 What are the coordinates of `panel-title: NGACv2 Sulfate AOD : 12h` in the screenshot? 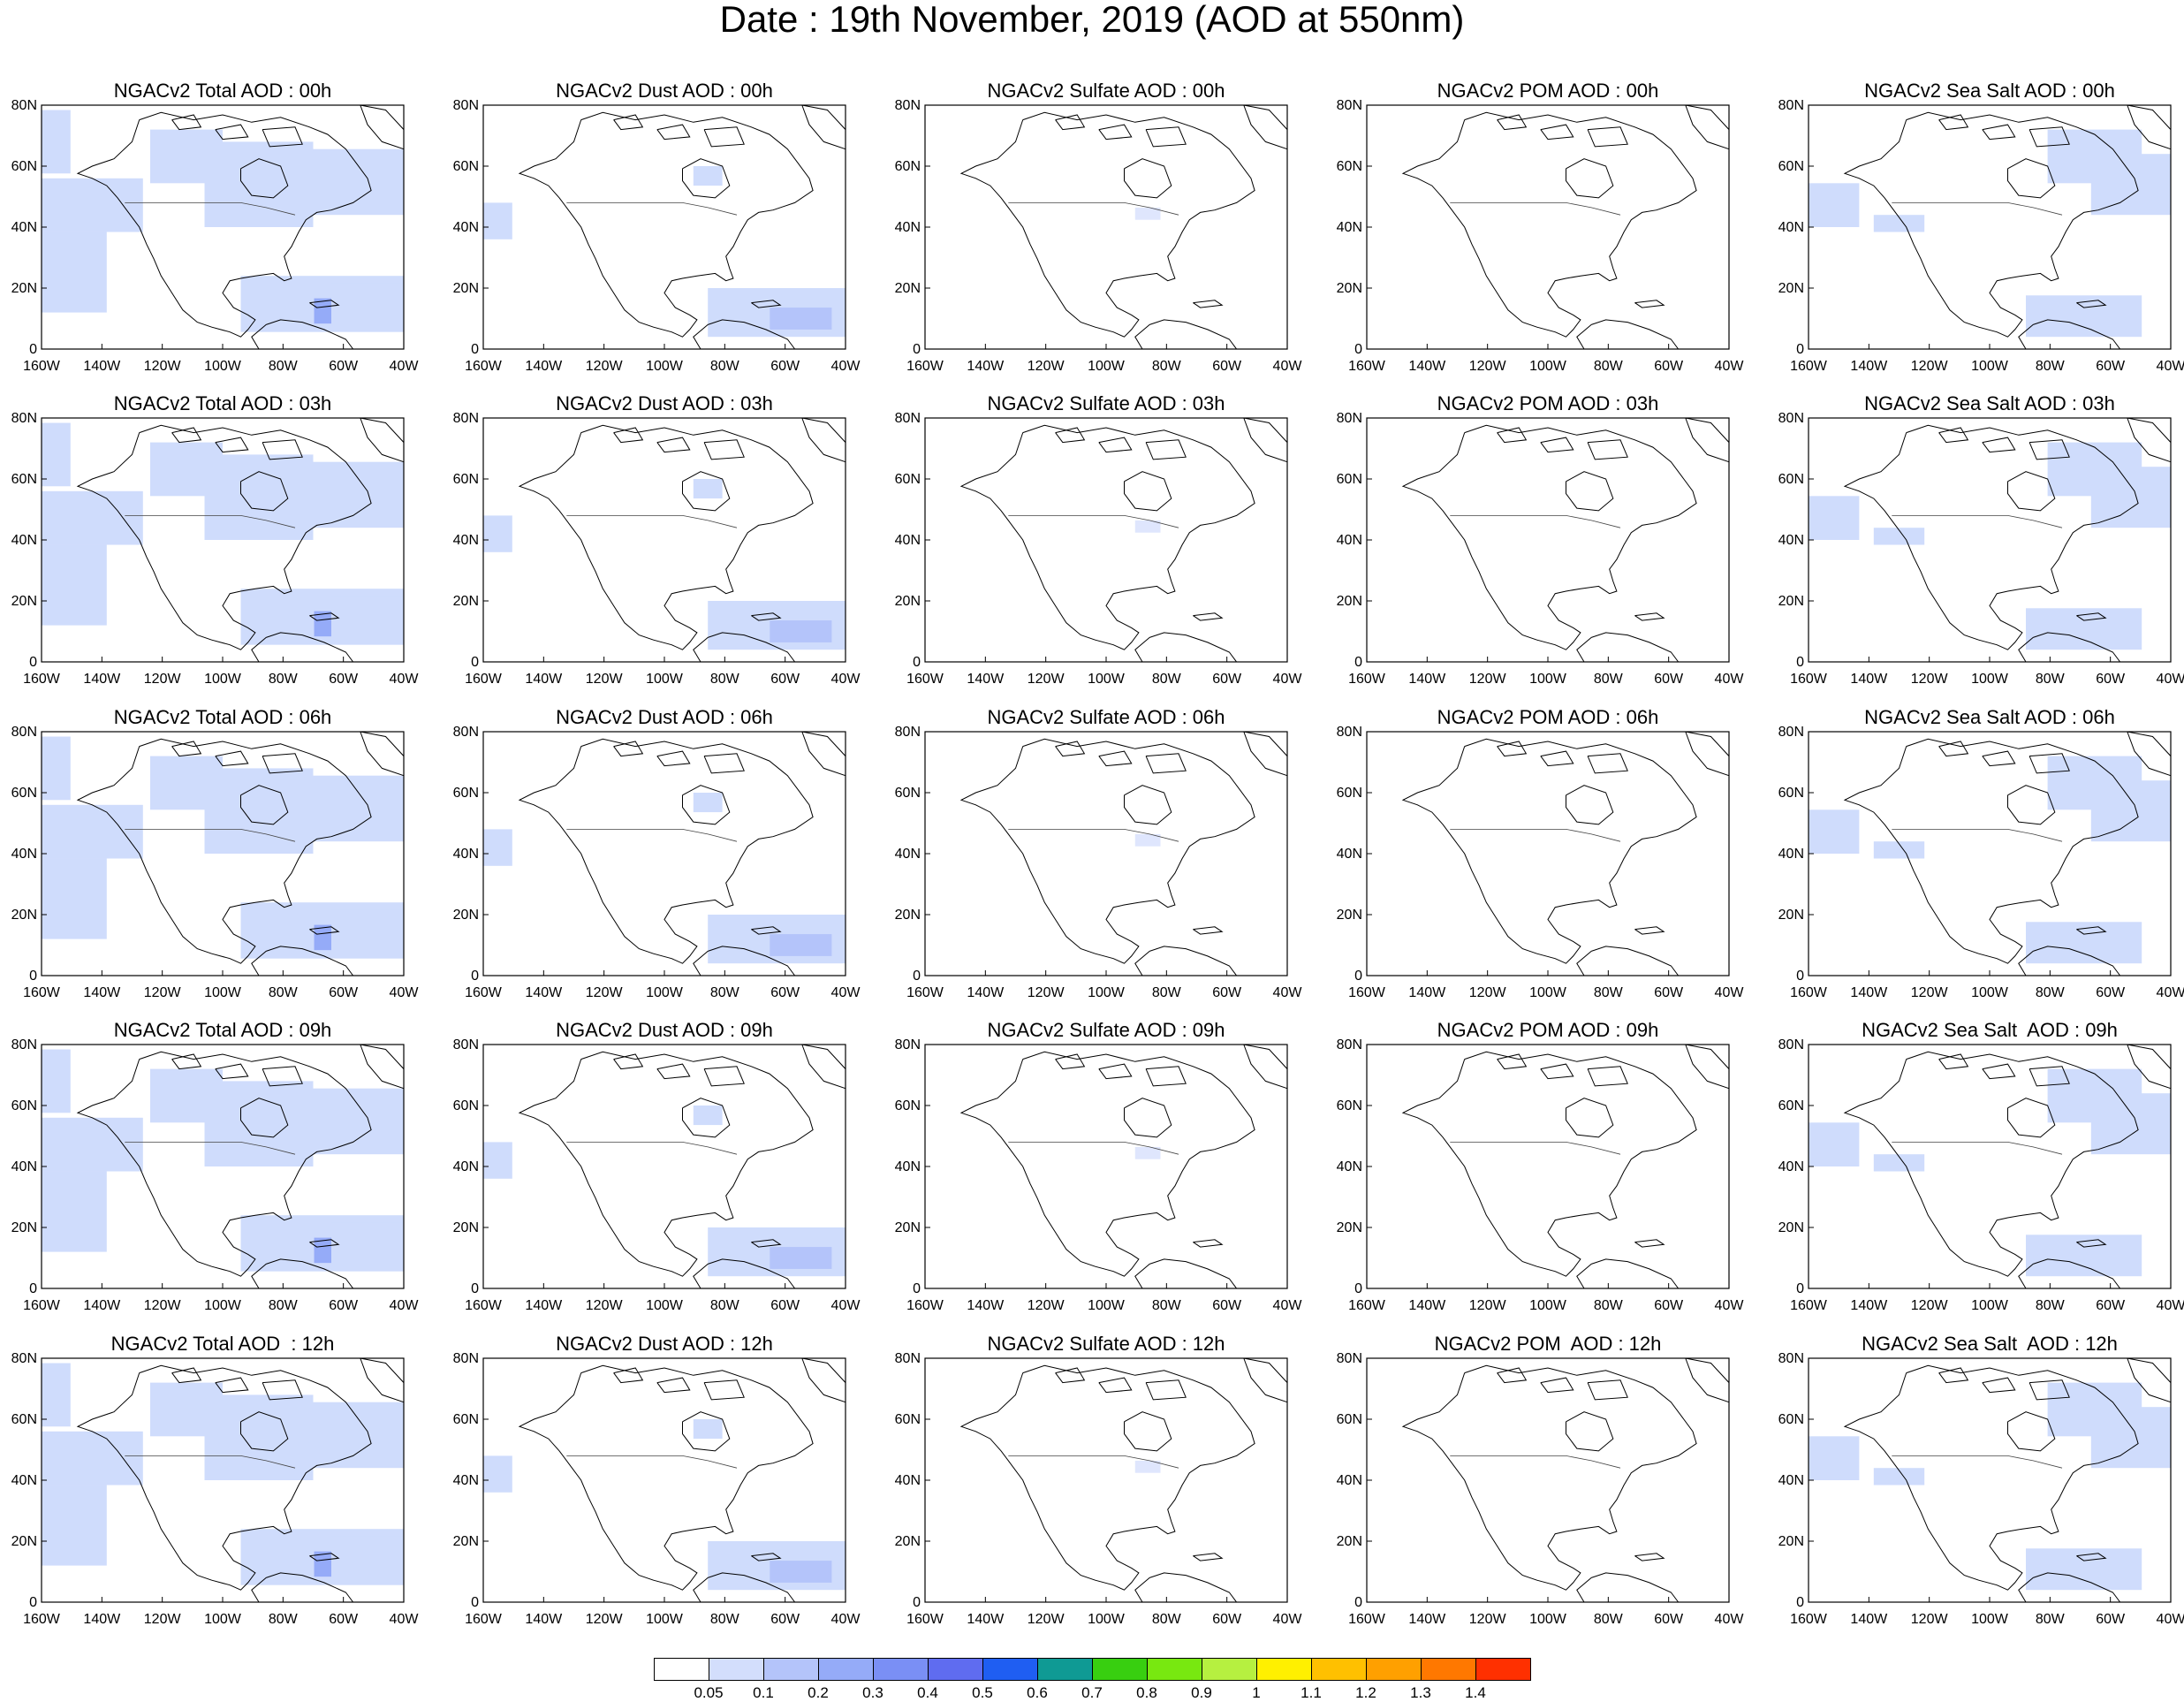 It's located at (1106, 1344).